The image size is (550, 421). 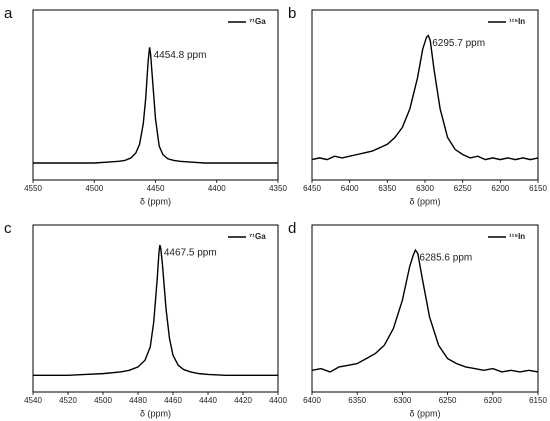 I want to click on peak-annotation: 6295.7 ppm, so click(x=458, y=43).